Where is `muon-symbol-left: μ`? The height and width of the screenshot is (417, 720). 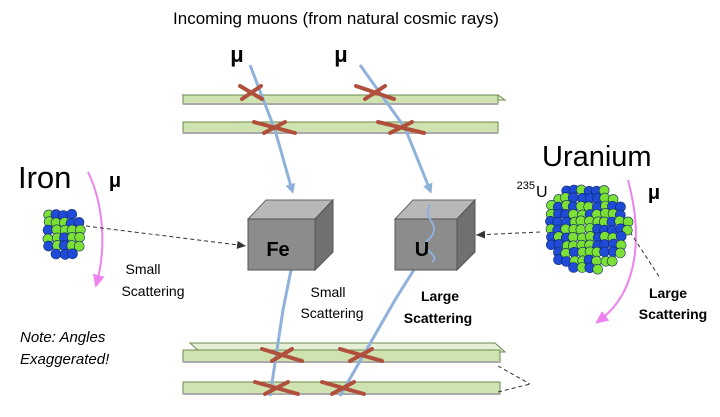 muon-symbol-left: μ is located at coordinates (236, 54).